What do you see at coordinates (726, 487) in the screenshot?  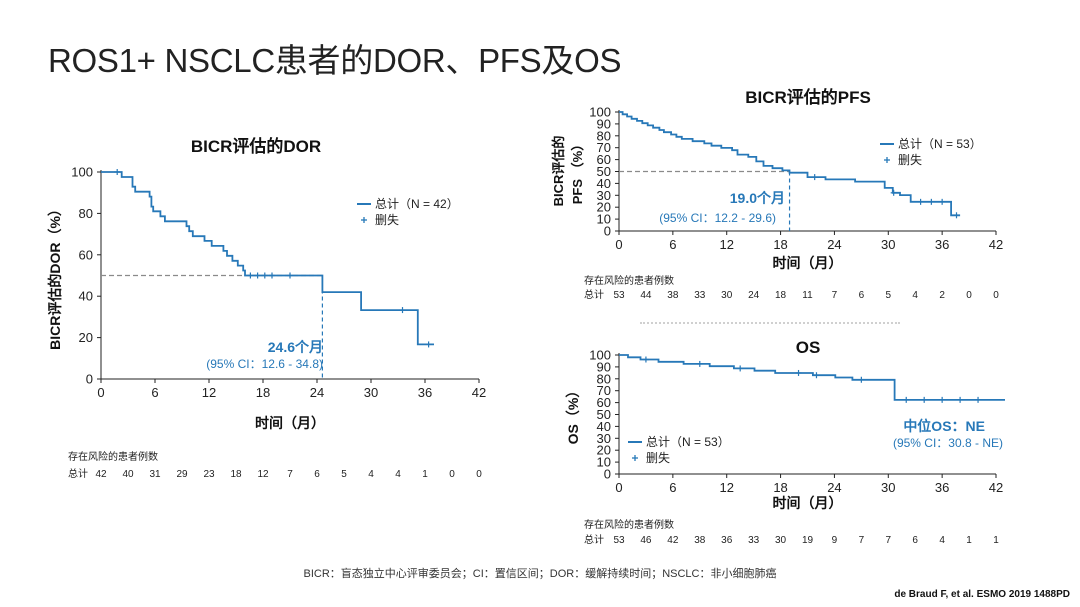 I see `os-x-tick-label: 12` at bounding box center [726, 487].